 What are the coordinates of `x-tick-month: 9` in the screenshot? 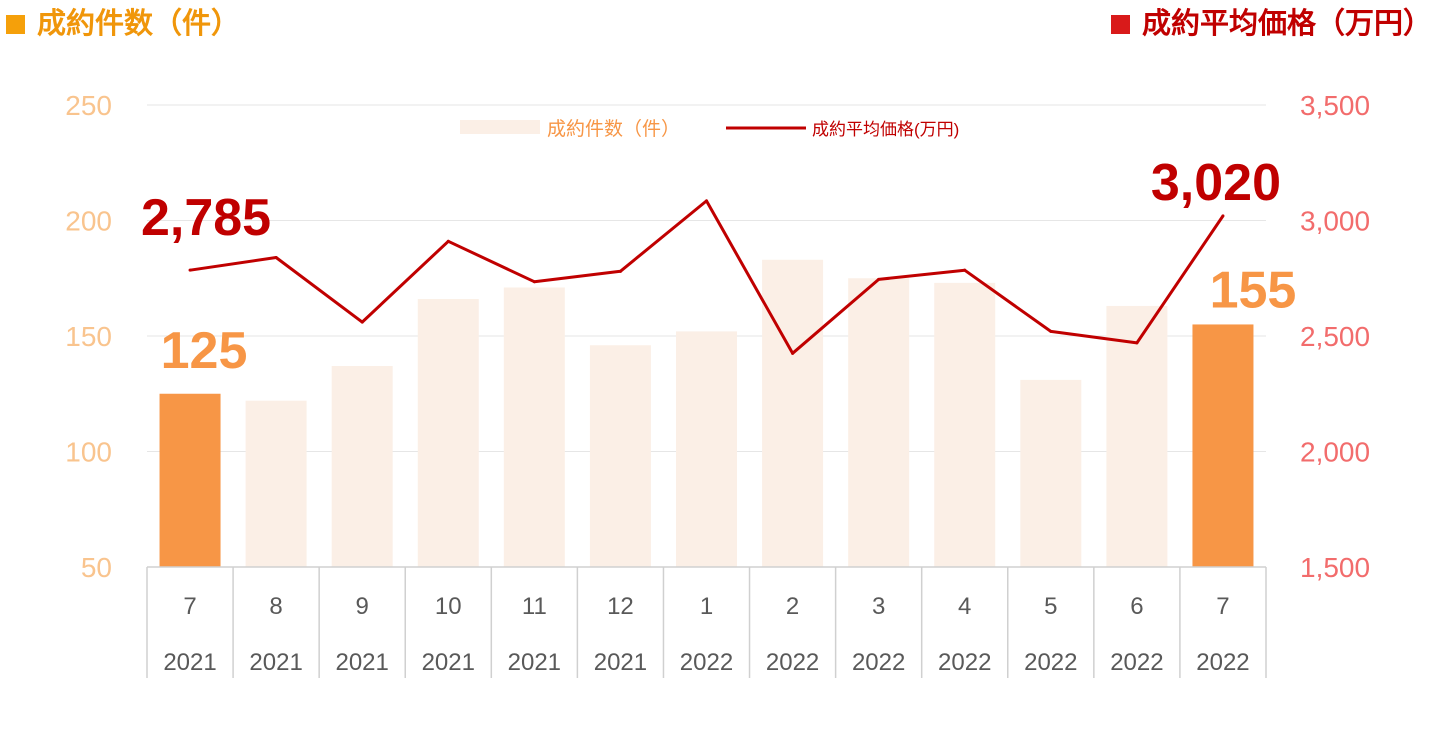 It's located at (362, 606).